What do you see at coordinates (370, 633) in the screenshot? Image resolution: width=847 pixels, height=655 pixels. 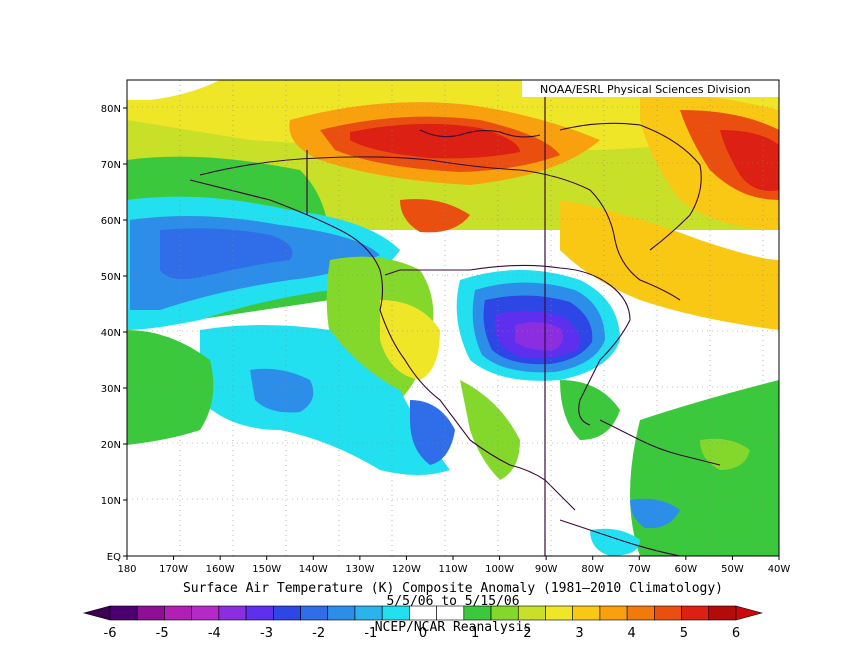 I see `colorbar-label: -1` at bounding box center [370, 633].